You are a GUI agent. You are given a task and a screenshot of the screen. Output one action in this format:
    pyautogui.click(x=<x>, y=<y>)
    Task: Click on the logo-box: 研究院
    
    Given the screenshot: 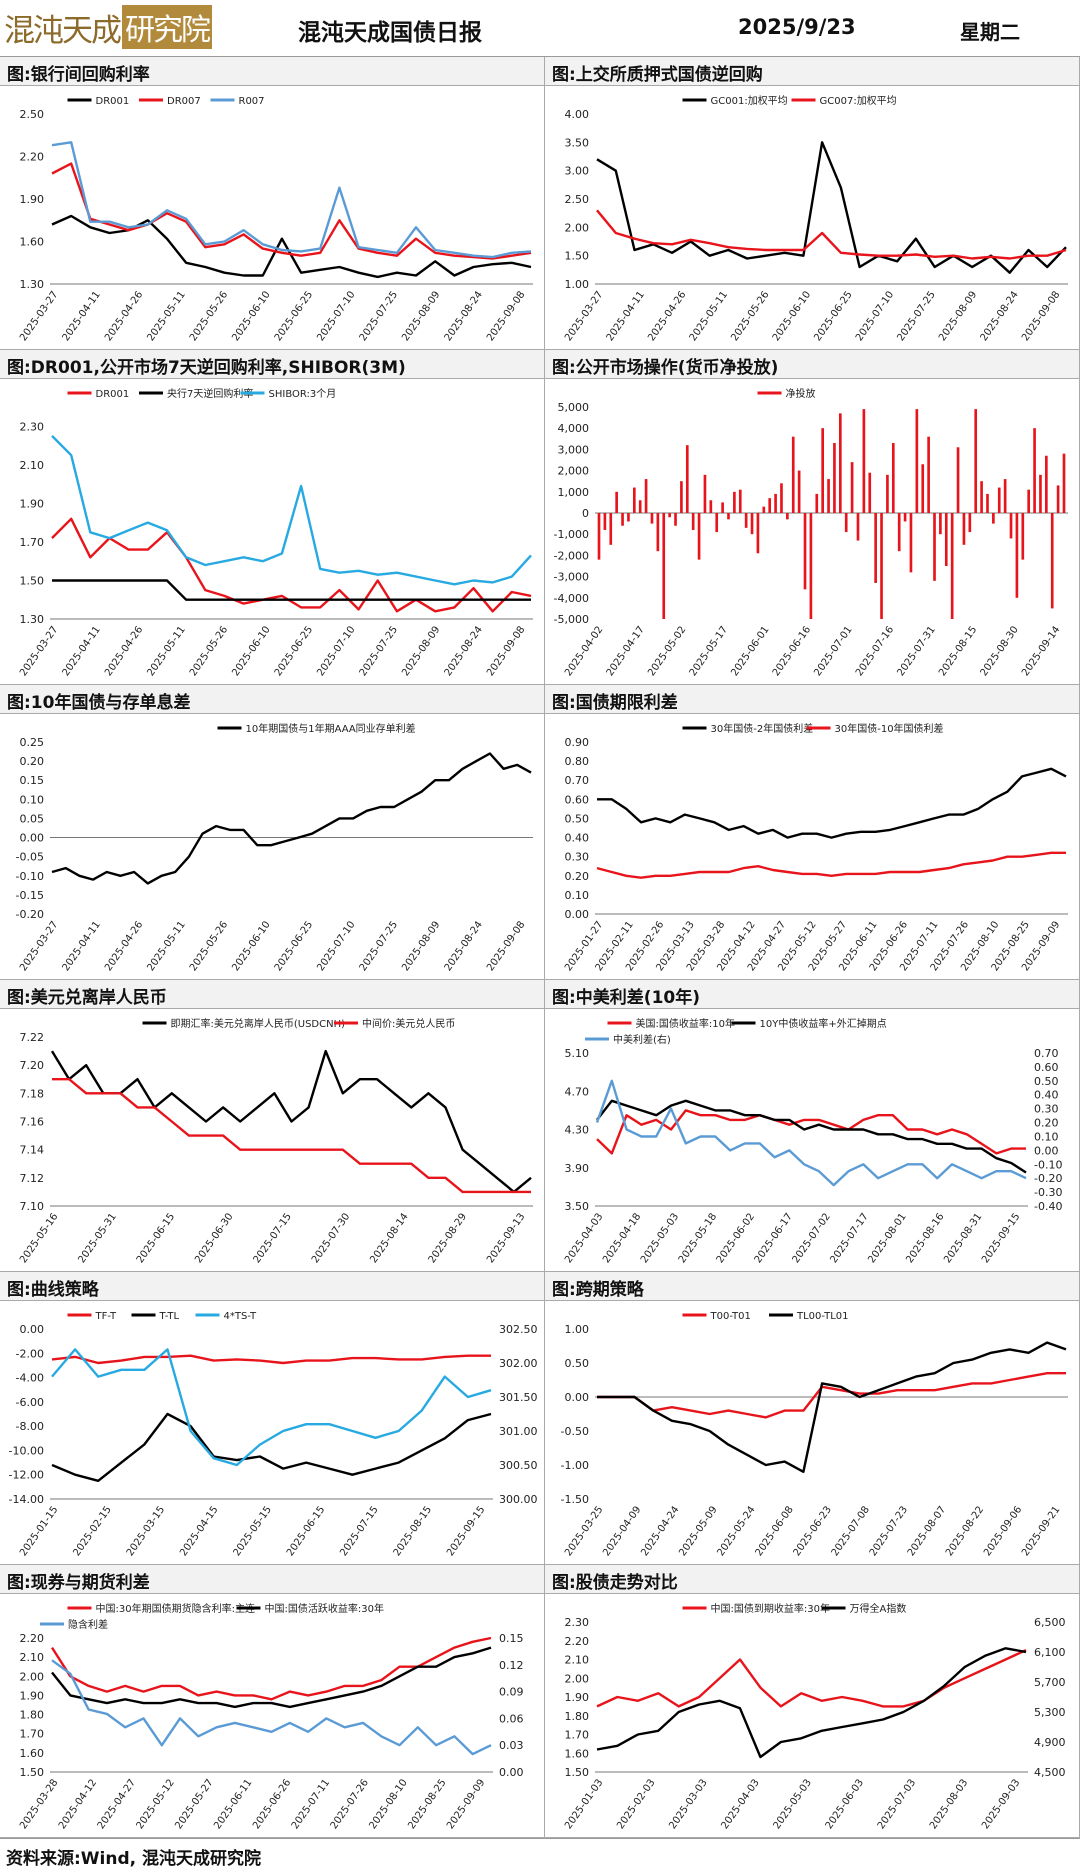 What is the action you would take?
    pyautogui.click(x=167, y=27)
    